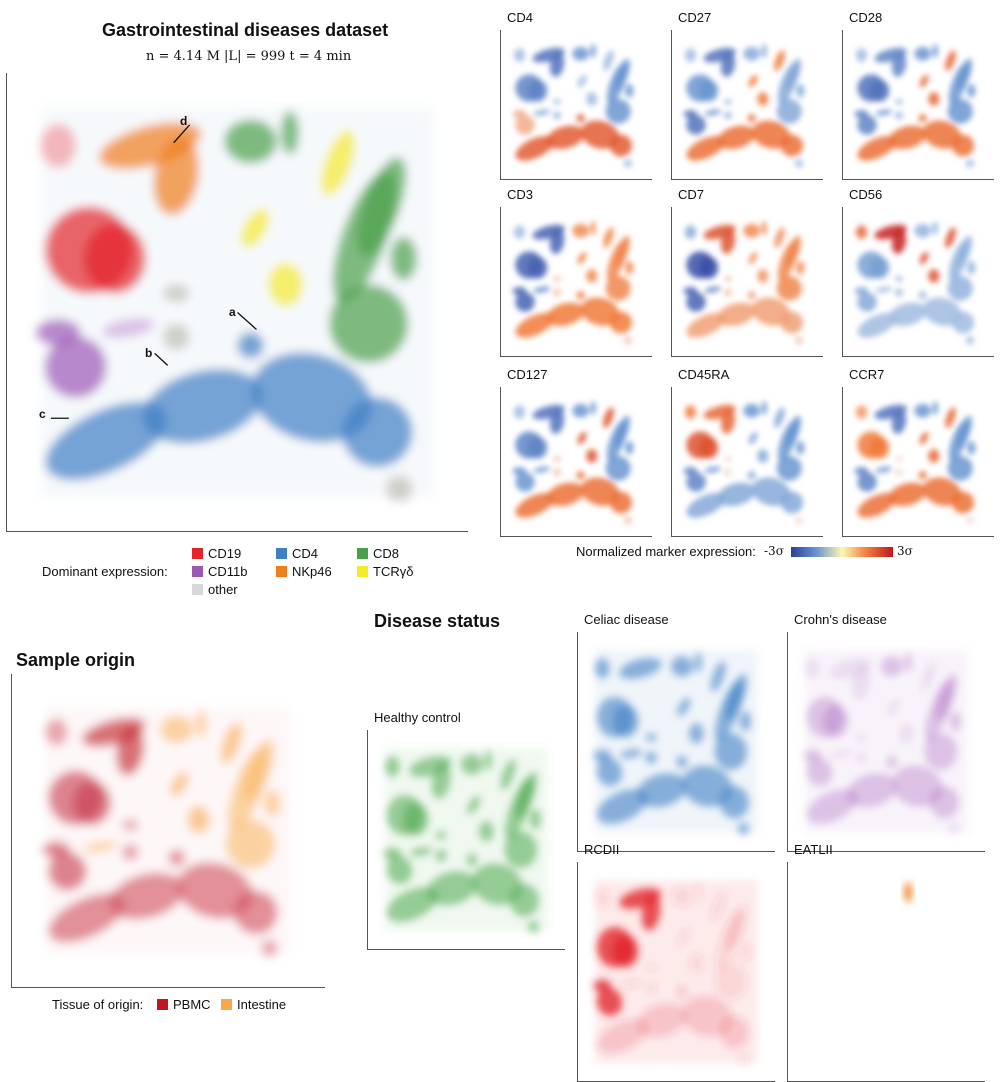  What do you see at coordinates (378, 553) in the screenshot?
I see `legend-item-2: CD8` at bounding box center [378, 553].